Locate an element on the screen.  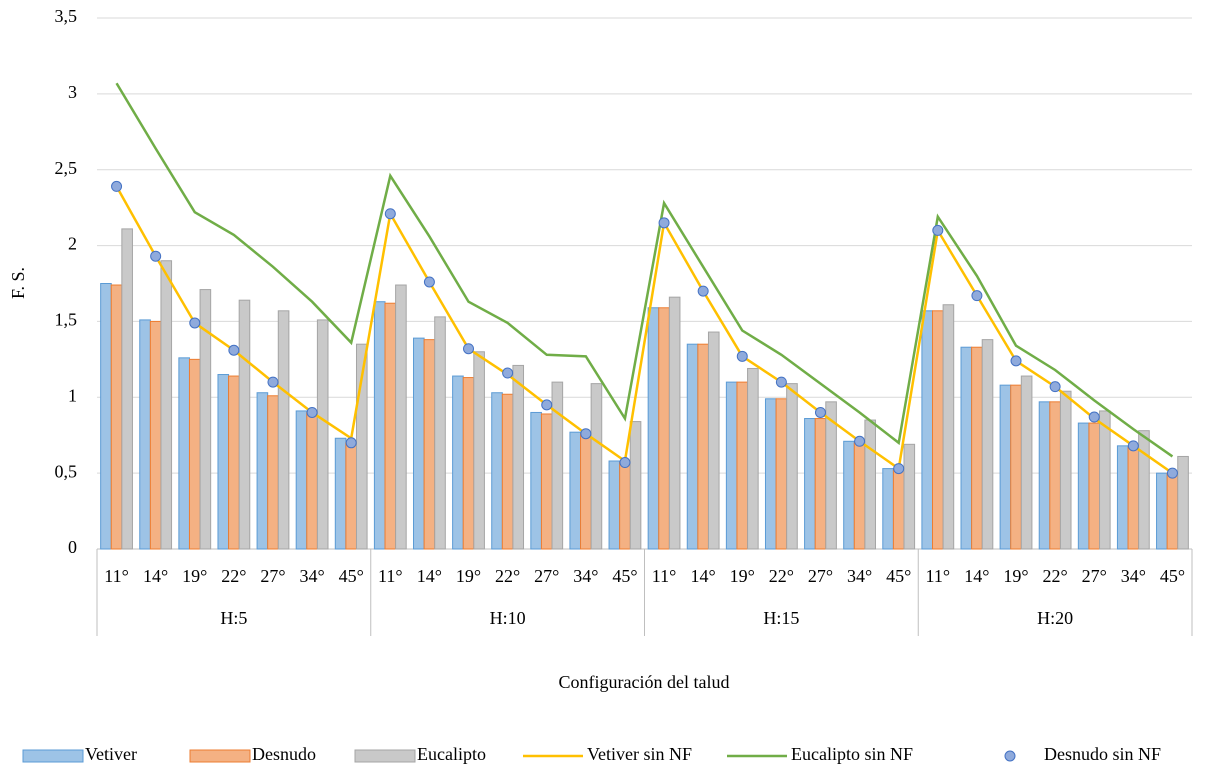
group-label: H:10 is located at coordinates (508, 618).